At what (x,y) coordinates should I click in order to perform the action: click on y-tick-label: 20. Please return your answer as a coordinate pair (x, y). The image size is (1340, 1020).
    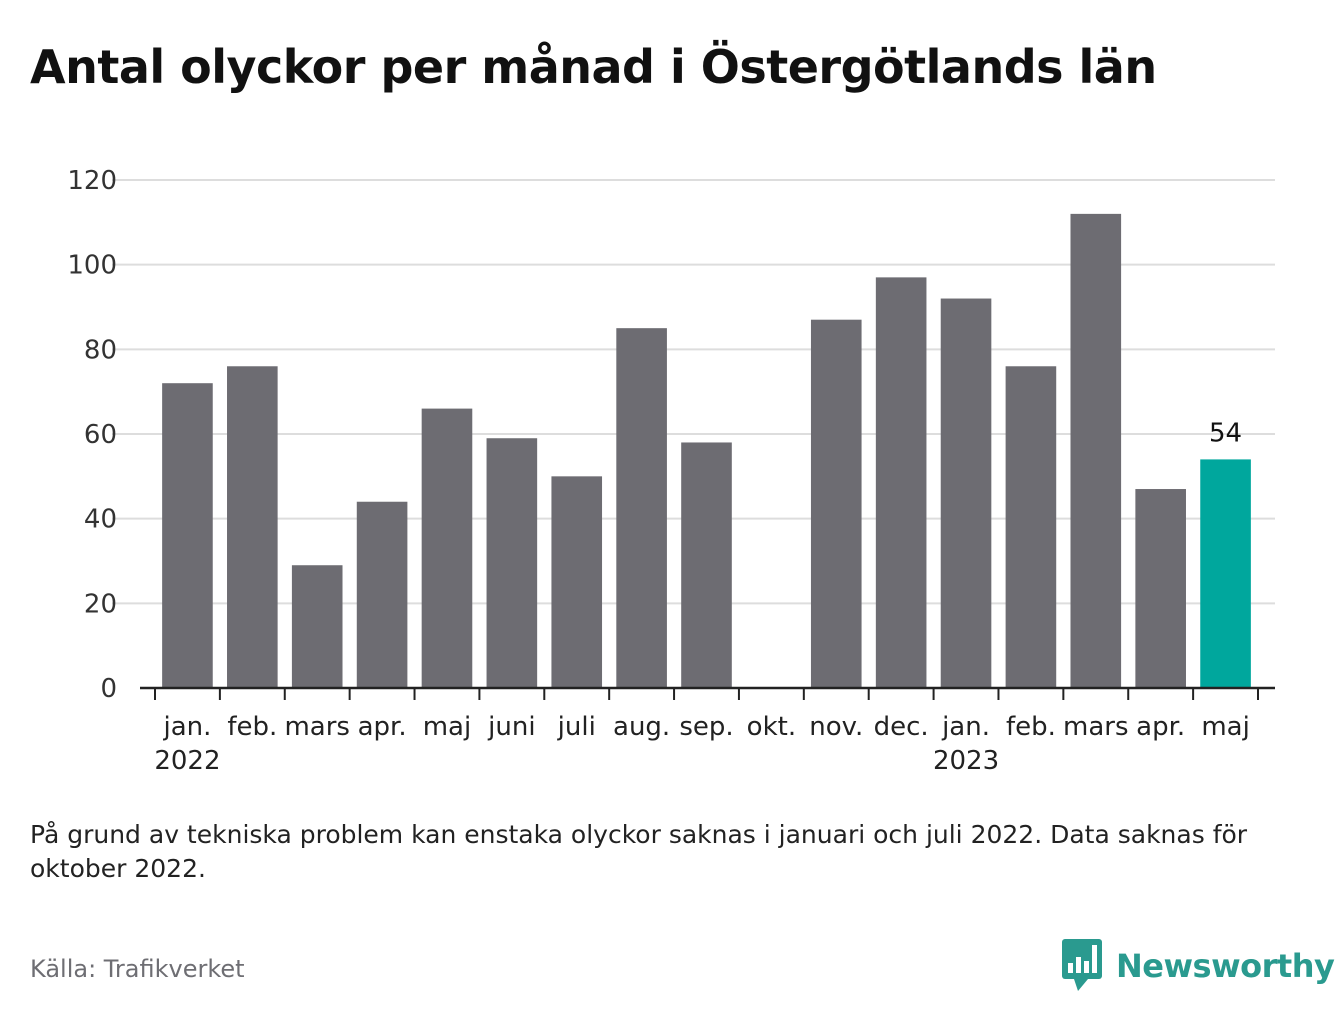
    Looking at the image, I should click on (100, 604).